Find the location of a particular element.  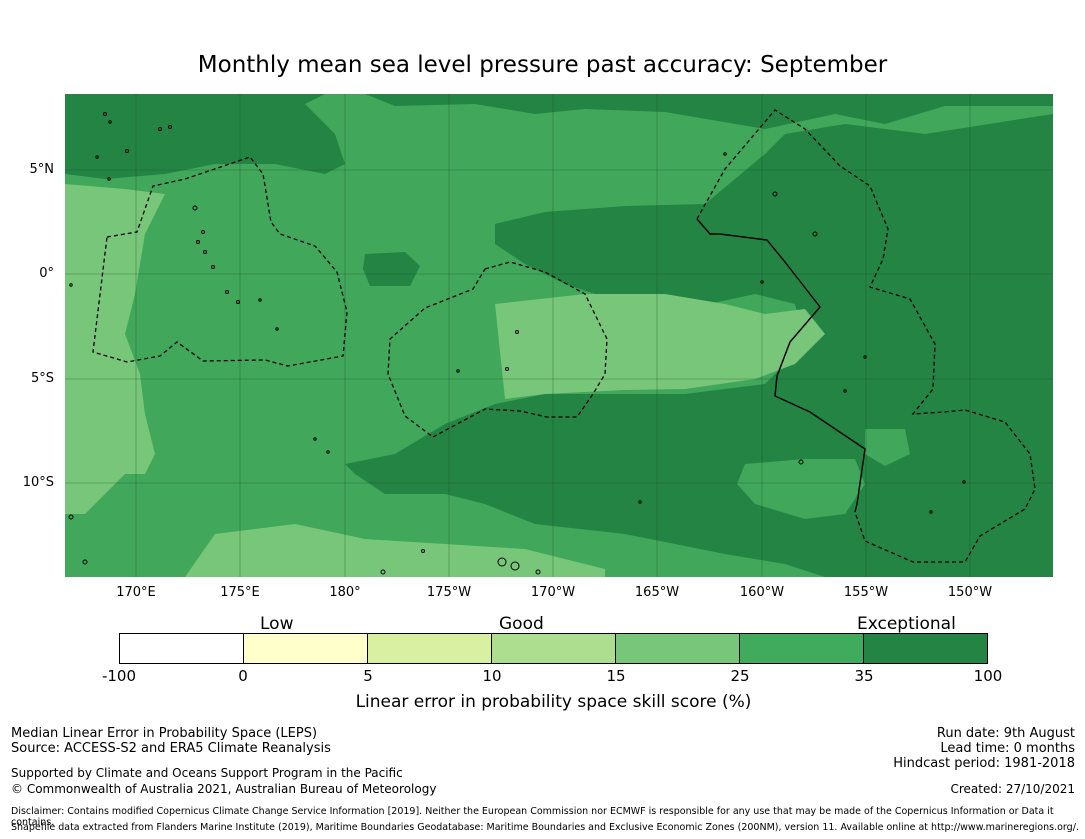

hindcast-period: Hindcast period: 1981-2018 is located at coordinates (984, 763).